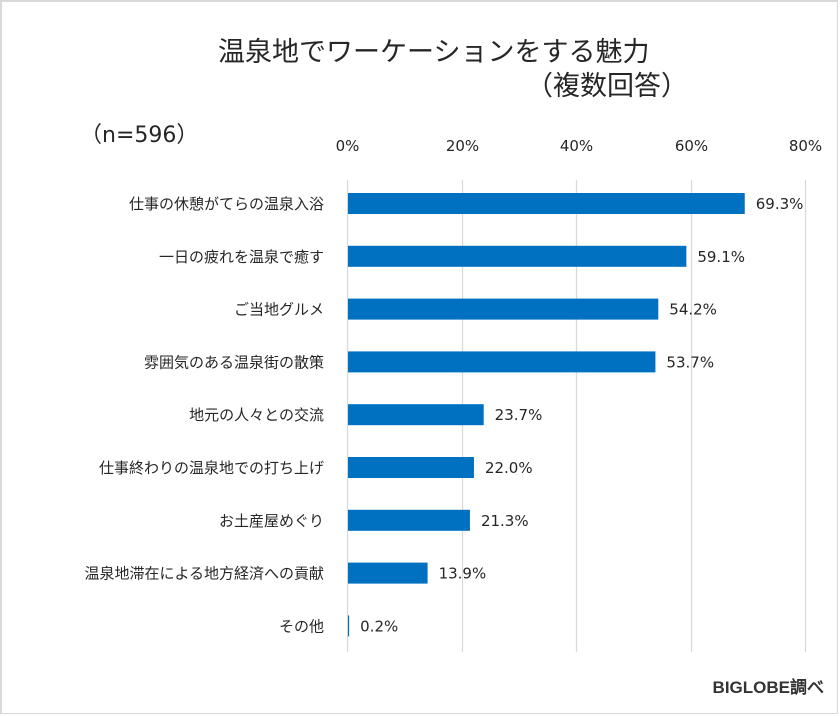 This screenshot has height=716, width=840. What do you see at coordinates (505, 521) in the screenshot?
I see `data-label: 21.3%` at bounding box center [505, 521].